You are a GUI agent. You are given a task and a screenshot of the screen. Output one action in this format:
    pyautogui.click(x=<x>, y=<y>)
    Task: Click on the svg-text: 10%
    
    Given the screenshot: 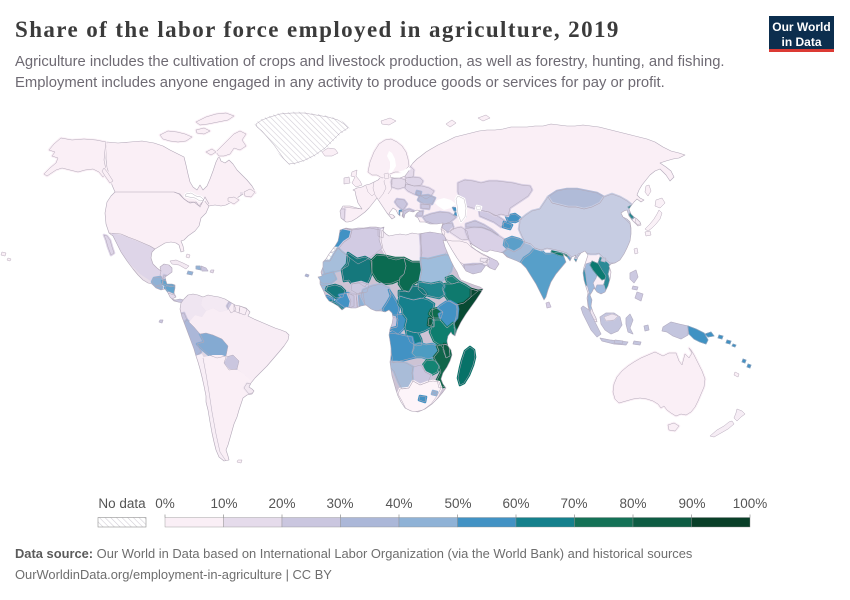 What is the action you would take?
    pyautogui.click(x=223, y=503)
    